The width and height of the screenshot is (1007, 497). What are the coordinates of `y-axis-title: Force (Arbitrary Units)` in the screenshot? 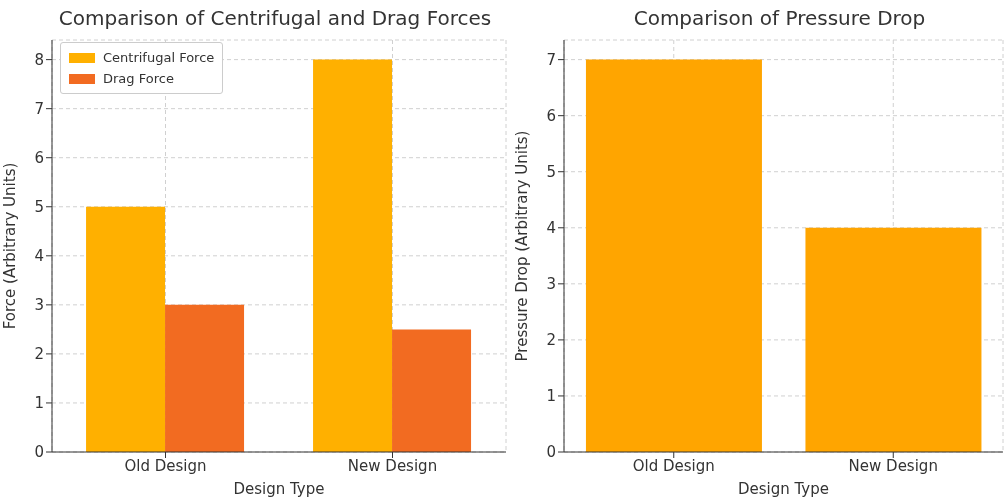 It's located at (10, 246).